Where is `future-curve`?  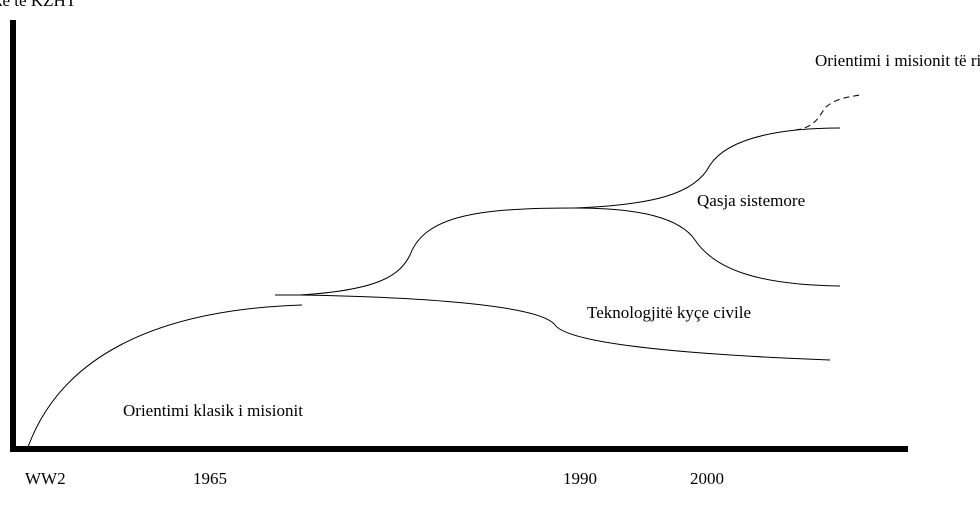
future-curve is located at coordinates (827, 112).